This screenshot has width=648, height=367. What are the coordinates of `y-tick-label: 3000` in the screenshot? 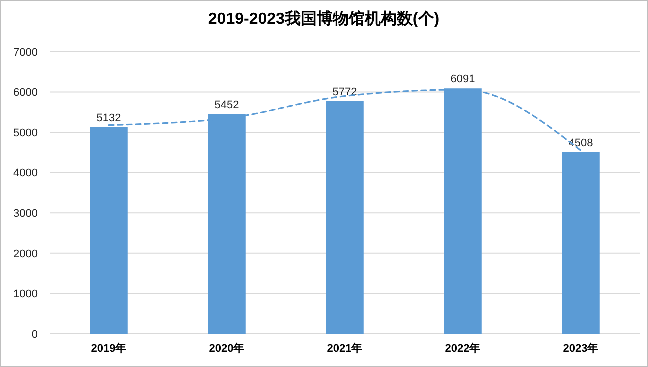 It's located at (26, 214).